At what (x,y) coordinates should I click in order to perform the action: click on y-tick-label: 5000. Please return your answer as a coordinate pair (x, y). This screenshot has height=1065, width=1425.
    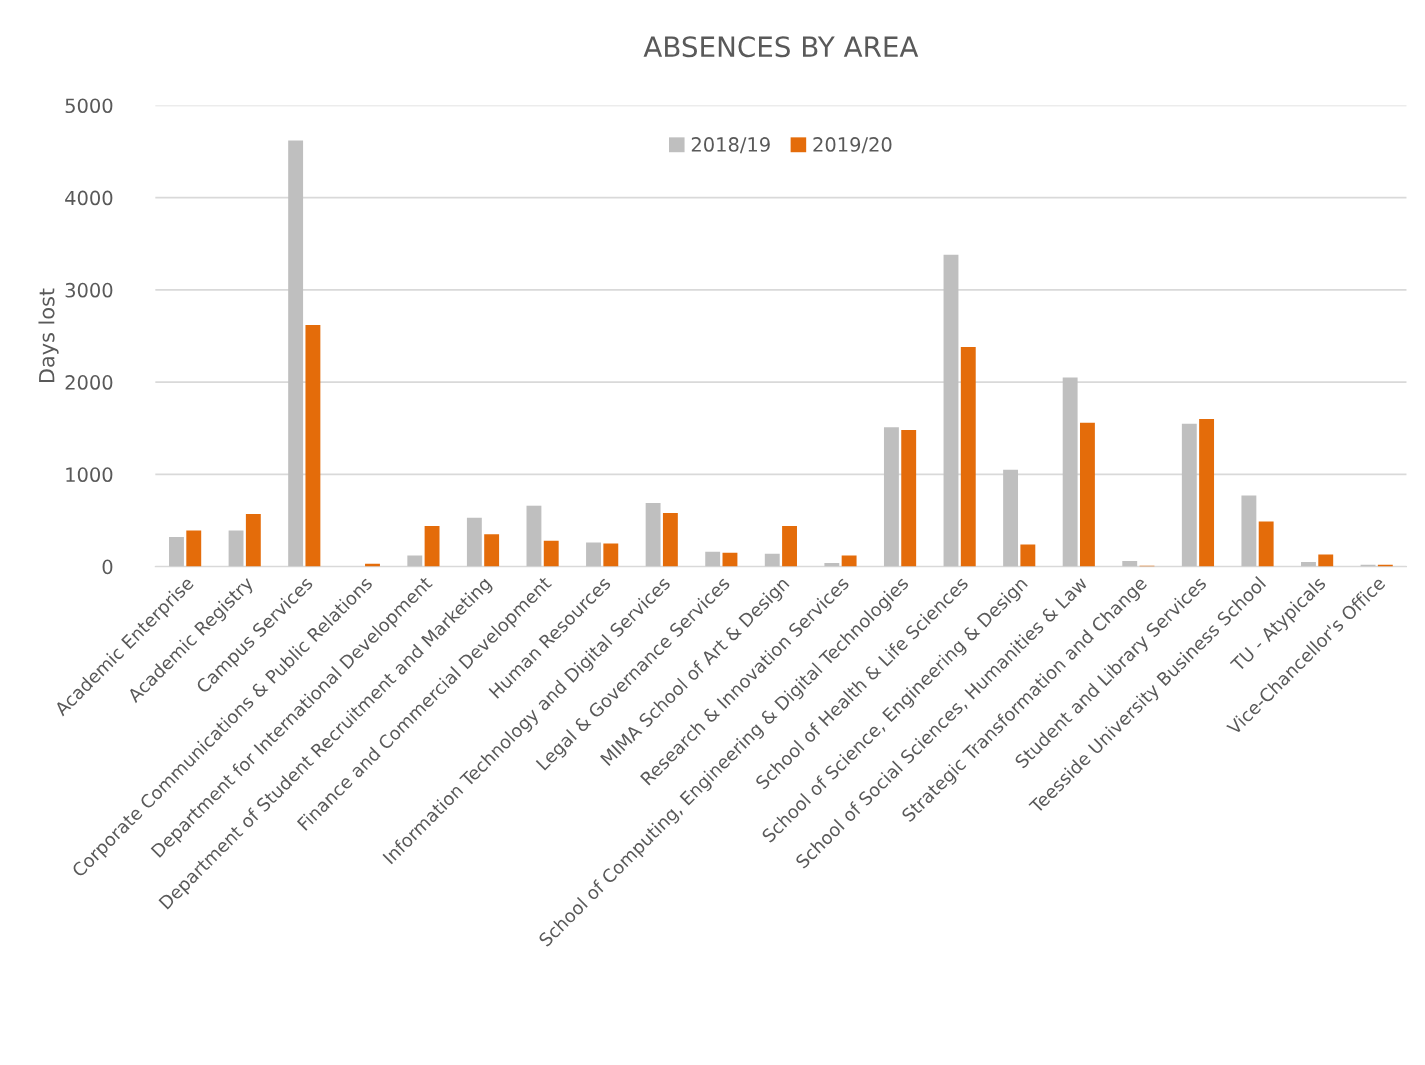
    Looking at the image, I should click on (89, 106).